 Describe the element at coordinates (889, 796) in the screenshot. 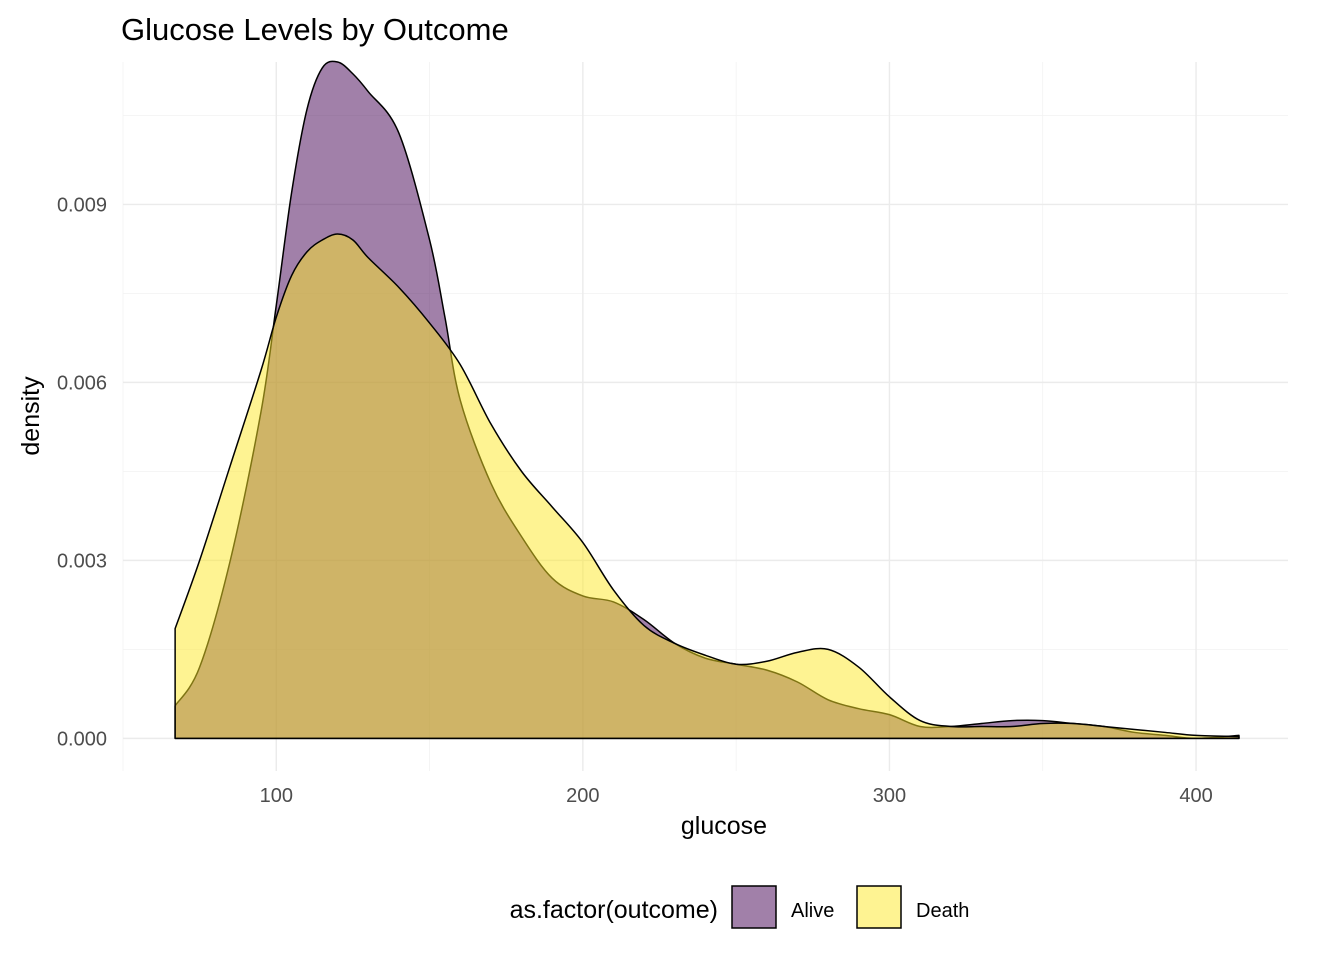

I see `x-tick-label: 300` at that location.